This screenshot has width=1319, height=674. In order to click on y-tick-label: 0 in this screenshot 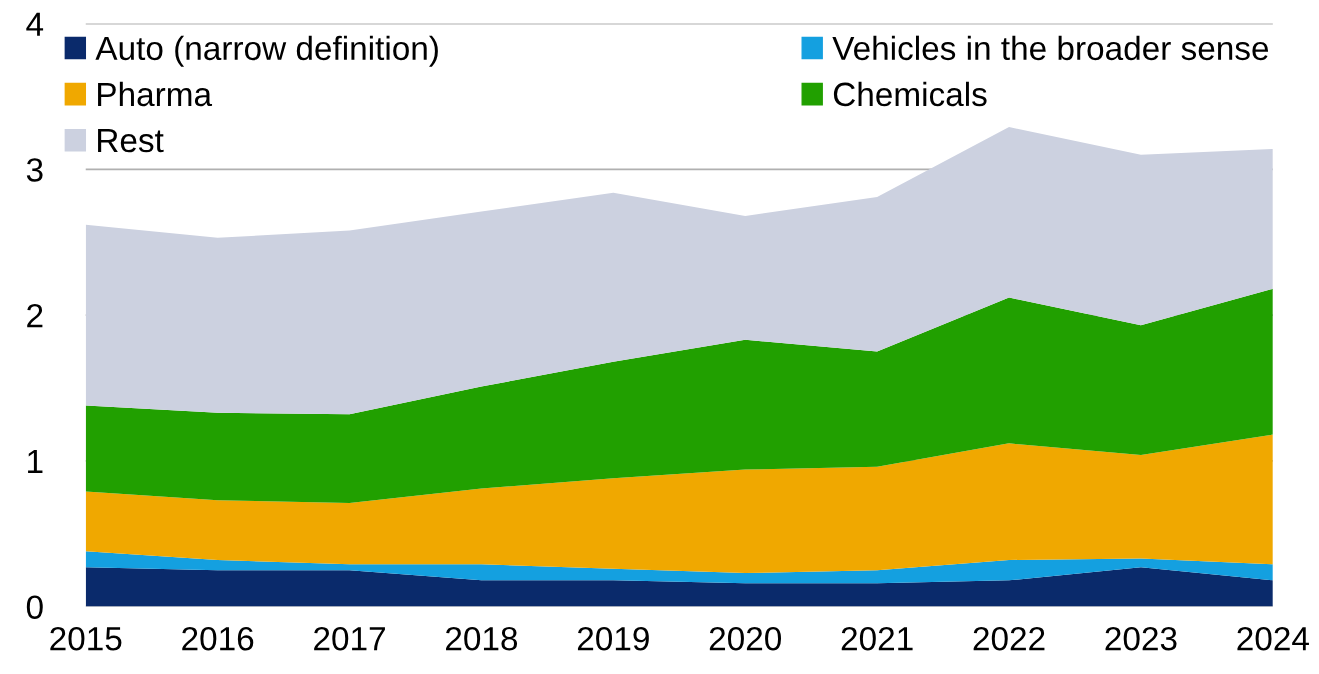, I will do `click(34, 607)`.